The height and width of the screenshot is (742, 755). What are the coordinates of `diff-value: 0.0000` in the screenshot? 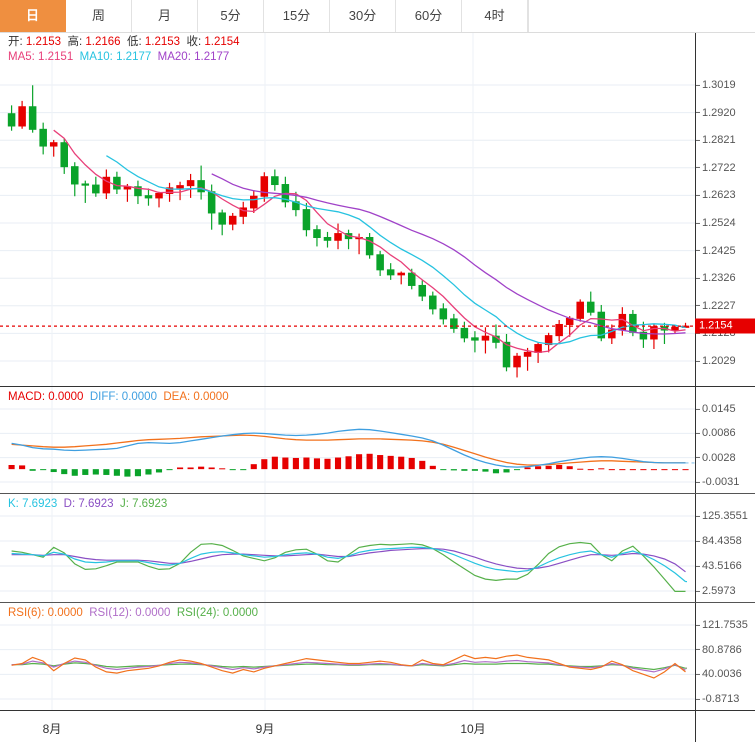 It's located at (139, 397).